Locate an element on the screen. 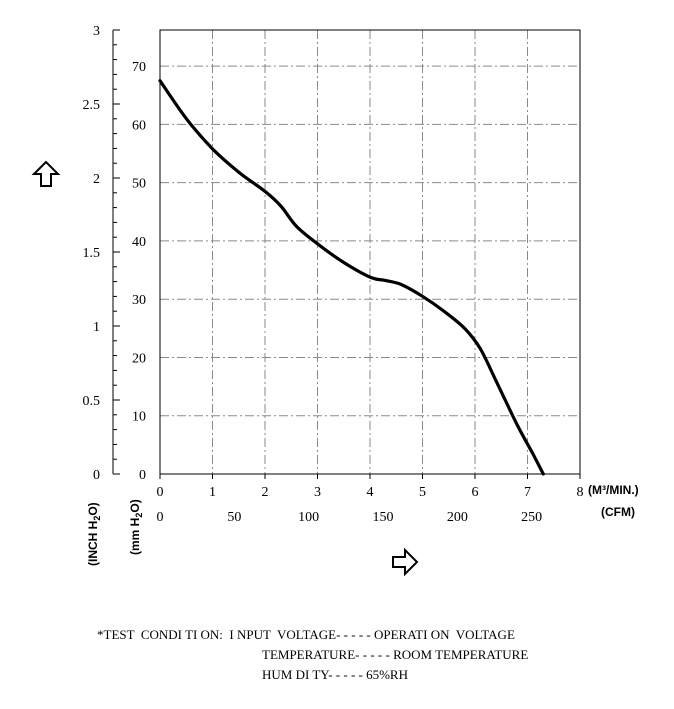 The image size is (674, 709). x-tick-label-cfm: 100 is located at coordinates (308, 517).